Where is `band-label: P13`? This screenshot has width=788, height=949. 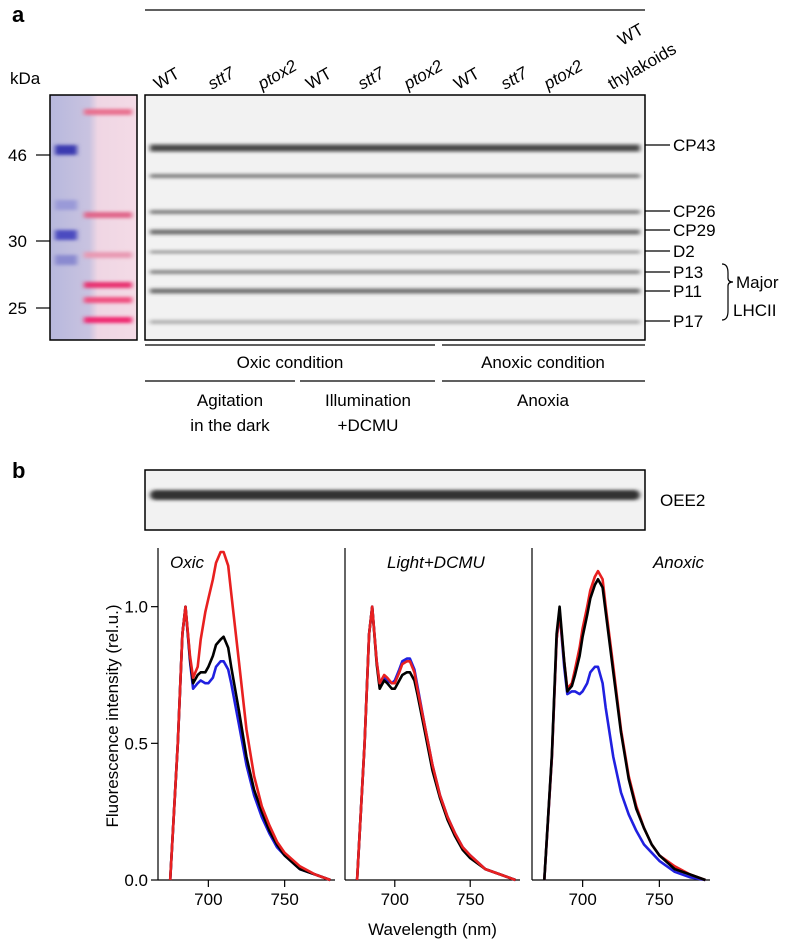 band-label: P13 is located at coordinates (688, 272).